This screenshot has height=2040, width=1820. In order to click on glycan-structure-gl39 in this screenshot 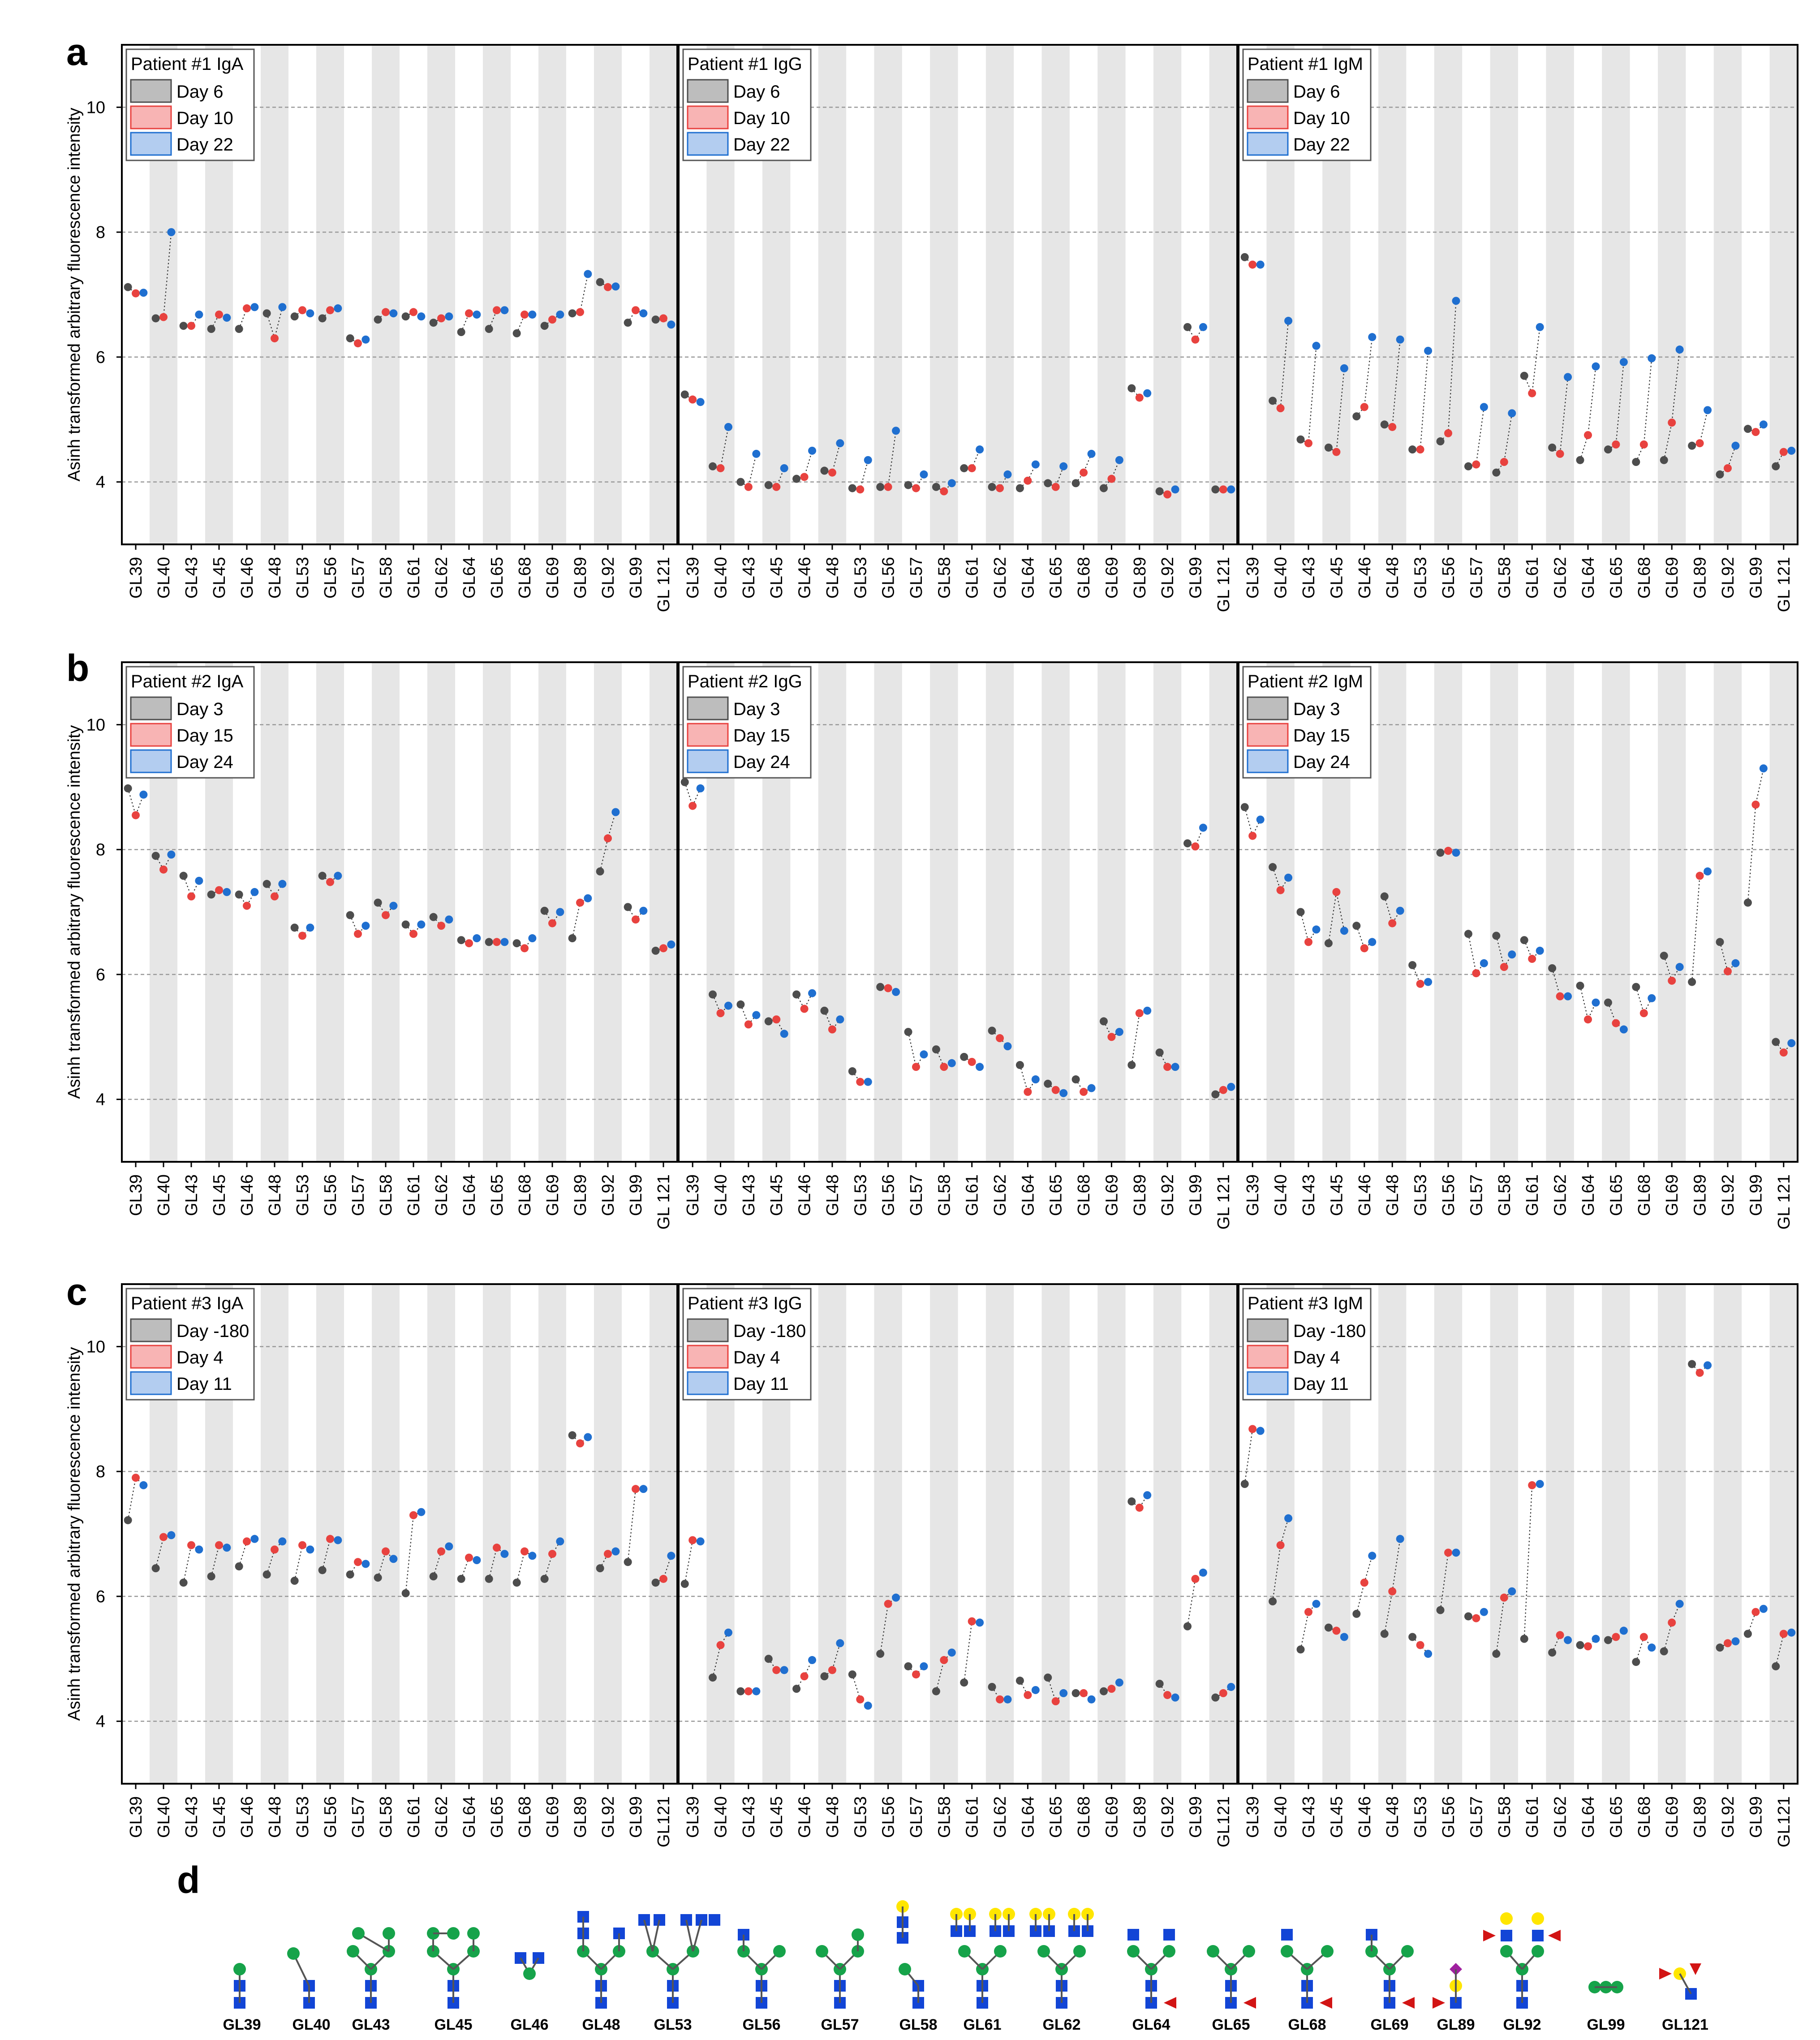, I will do `click(239, 1986)`.